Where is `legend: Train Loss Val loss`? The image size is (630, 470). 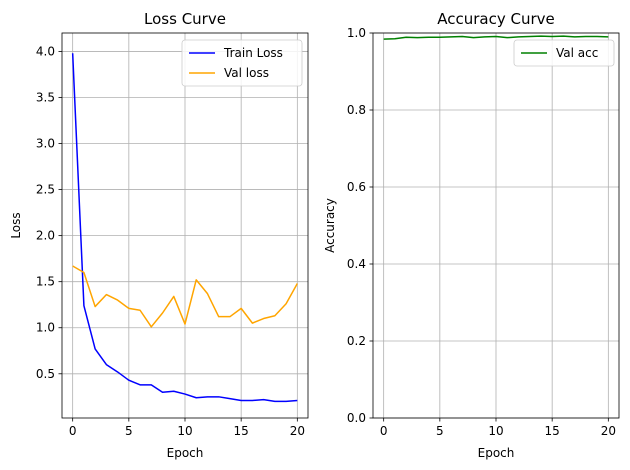
legend: Train Loss Val loss is located at coordinates (242, 63).